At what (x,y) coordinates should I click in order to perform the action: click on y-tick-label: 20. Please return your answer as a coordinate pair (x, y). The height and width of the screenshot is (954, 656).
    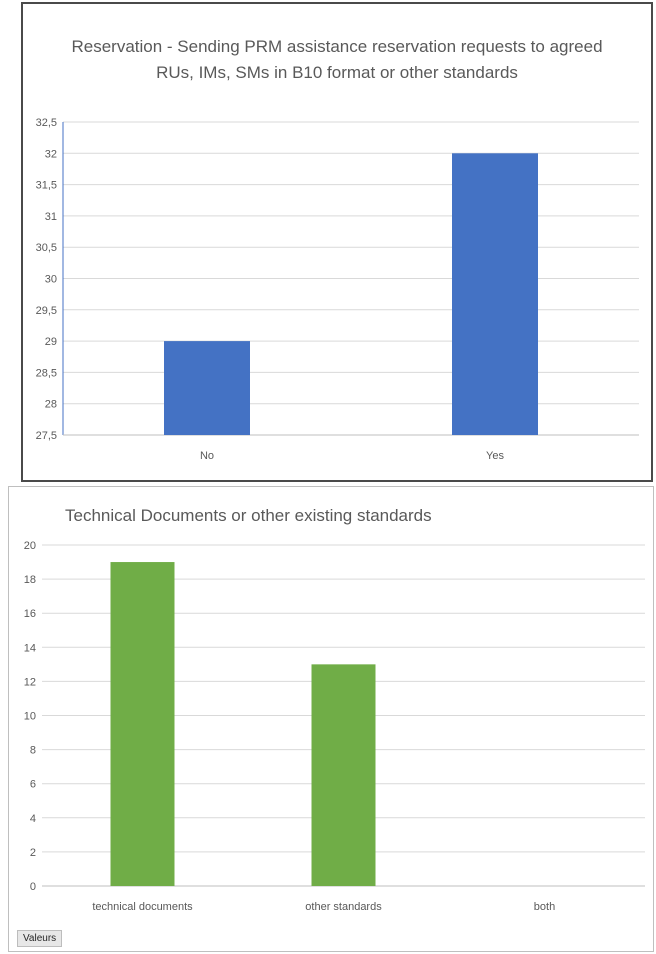
    Looking at the image, I should click on (30, 546).